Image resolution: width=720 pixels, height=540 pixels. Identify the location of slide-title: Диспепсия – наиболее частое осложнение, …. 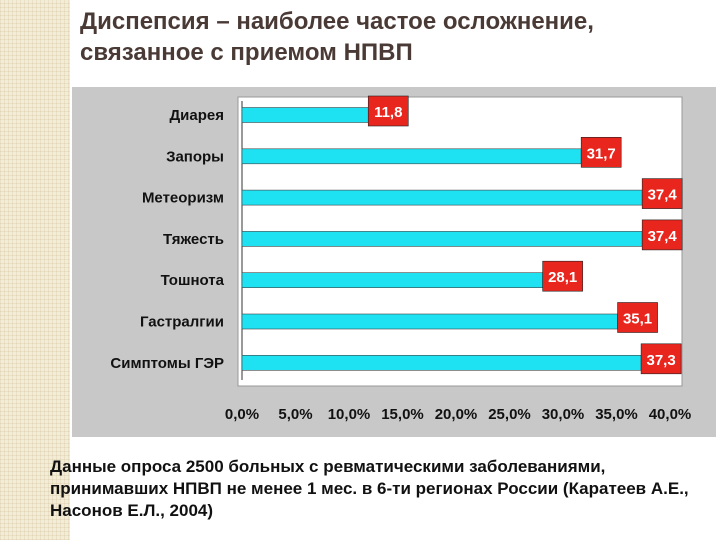
(337, 37).